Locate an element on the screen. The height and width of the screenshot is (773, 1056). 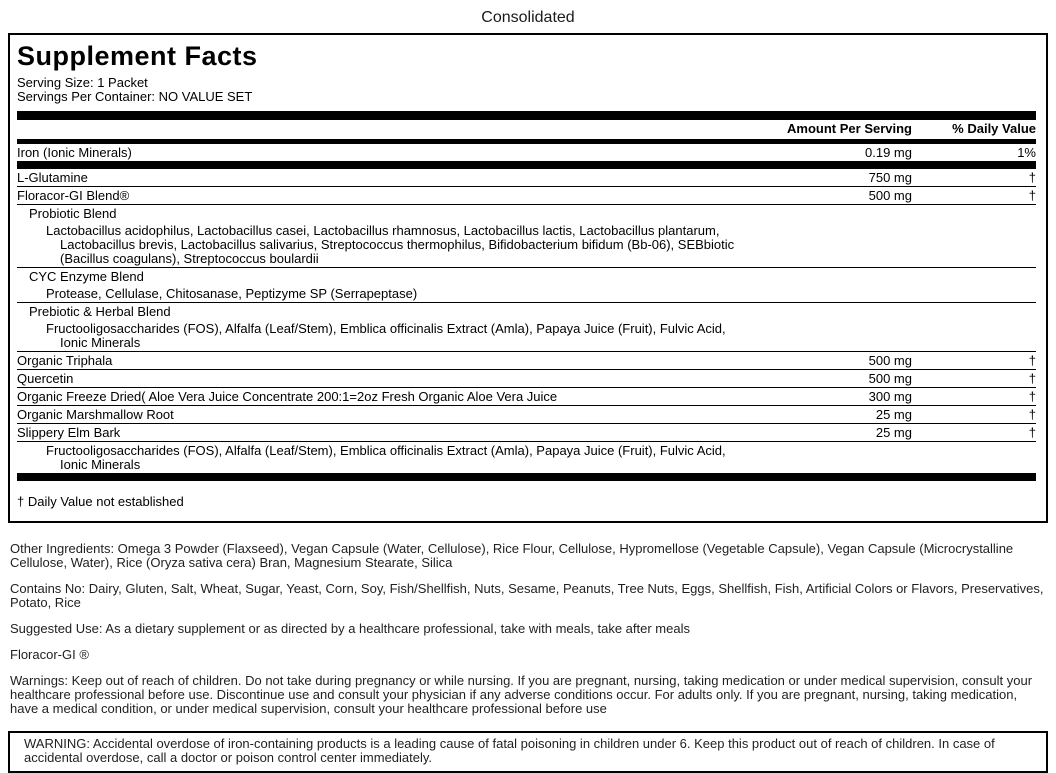
servings-per-container: Servings Per Container: NO VALUE SET is located at coordinates (135, 96).